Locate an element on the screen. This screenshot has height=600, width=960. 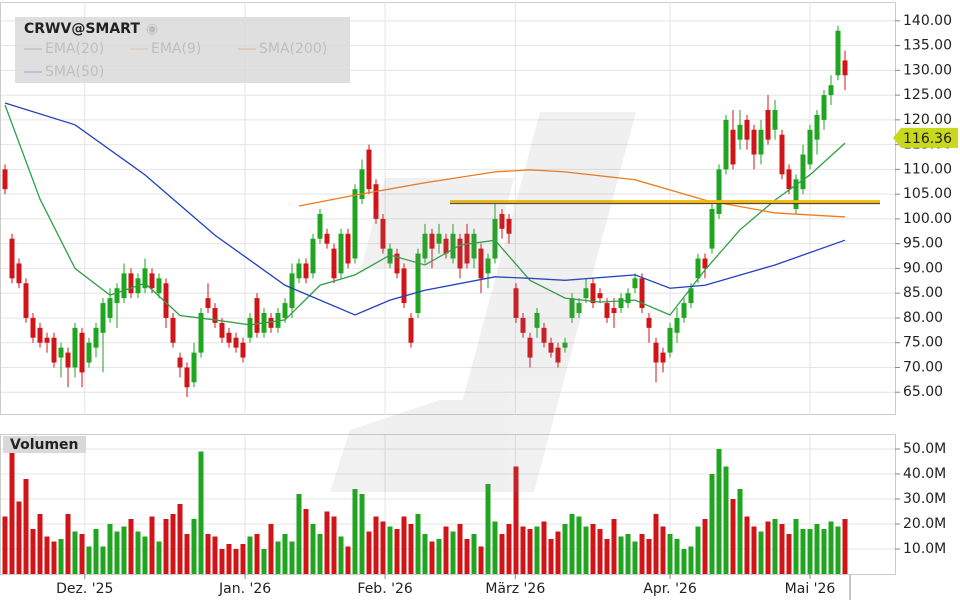
volume-title: Volumen is located at coordinates (44, 445).